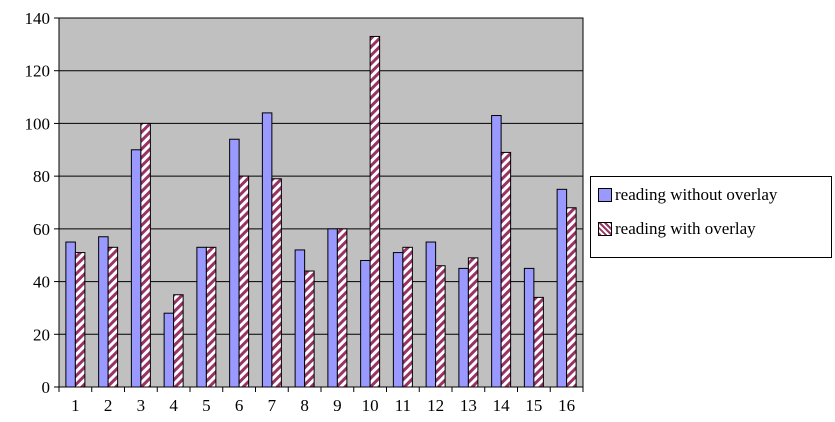 This screenshot has height=422, width=835. Describe the element at coordinates (38, 123) in the screenshot. I see `y-tick-label: 100` at that location.